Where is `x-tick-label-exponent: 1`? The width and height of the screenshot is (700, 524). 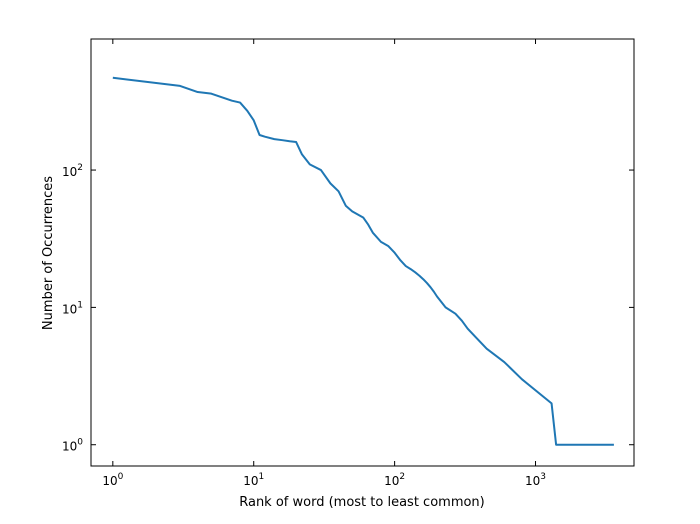 x-tick-label-exponent: 1 is located at coordinates (261, 477).